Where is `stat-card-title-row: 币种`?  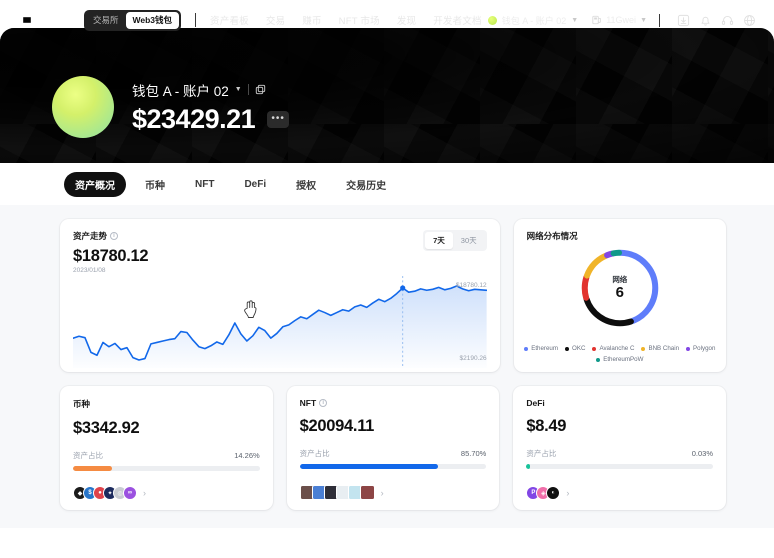
stat-card-title-row: 币种 is located at coordinates (166, 404).